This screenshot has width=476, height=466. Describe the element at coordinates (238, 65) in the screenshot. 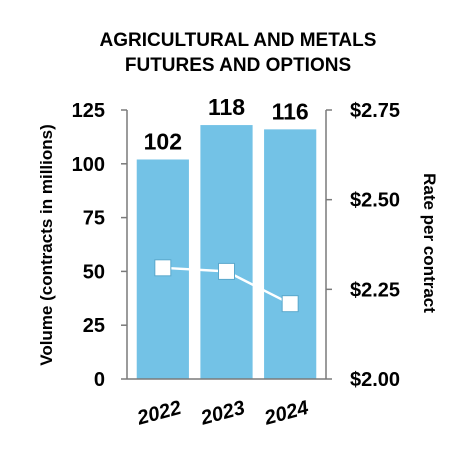

I see `chart-title-line-2: FUTURES AND OPTIONS` at that location.